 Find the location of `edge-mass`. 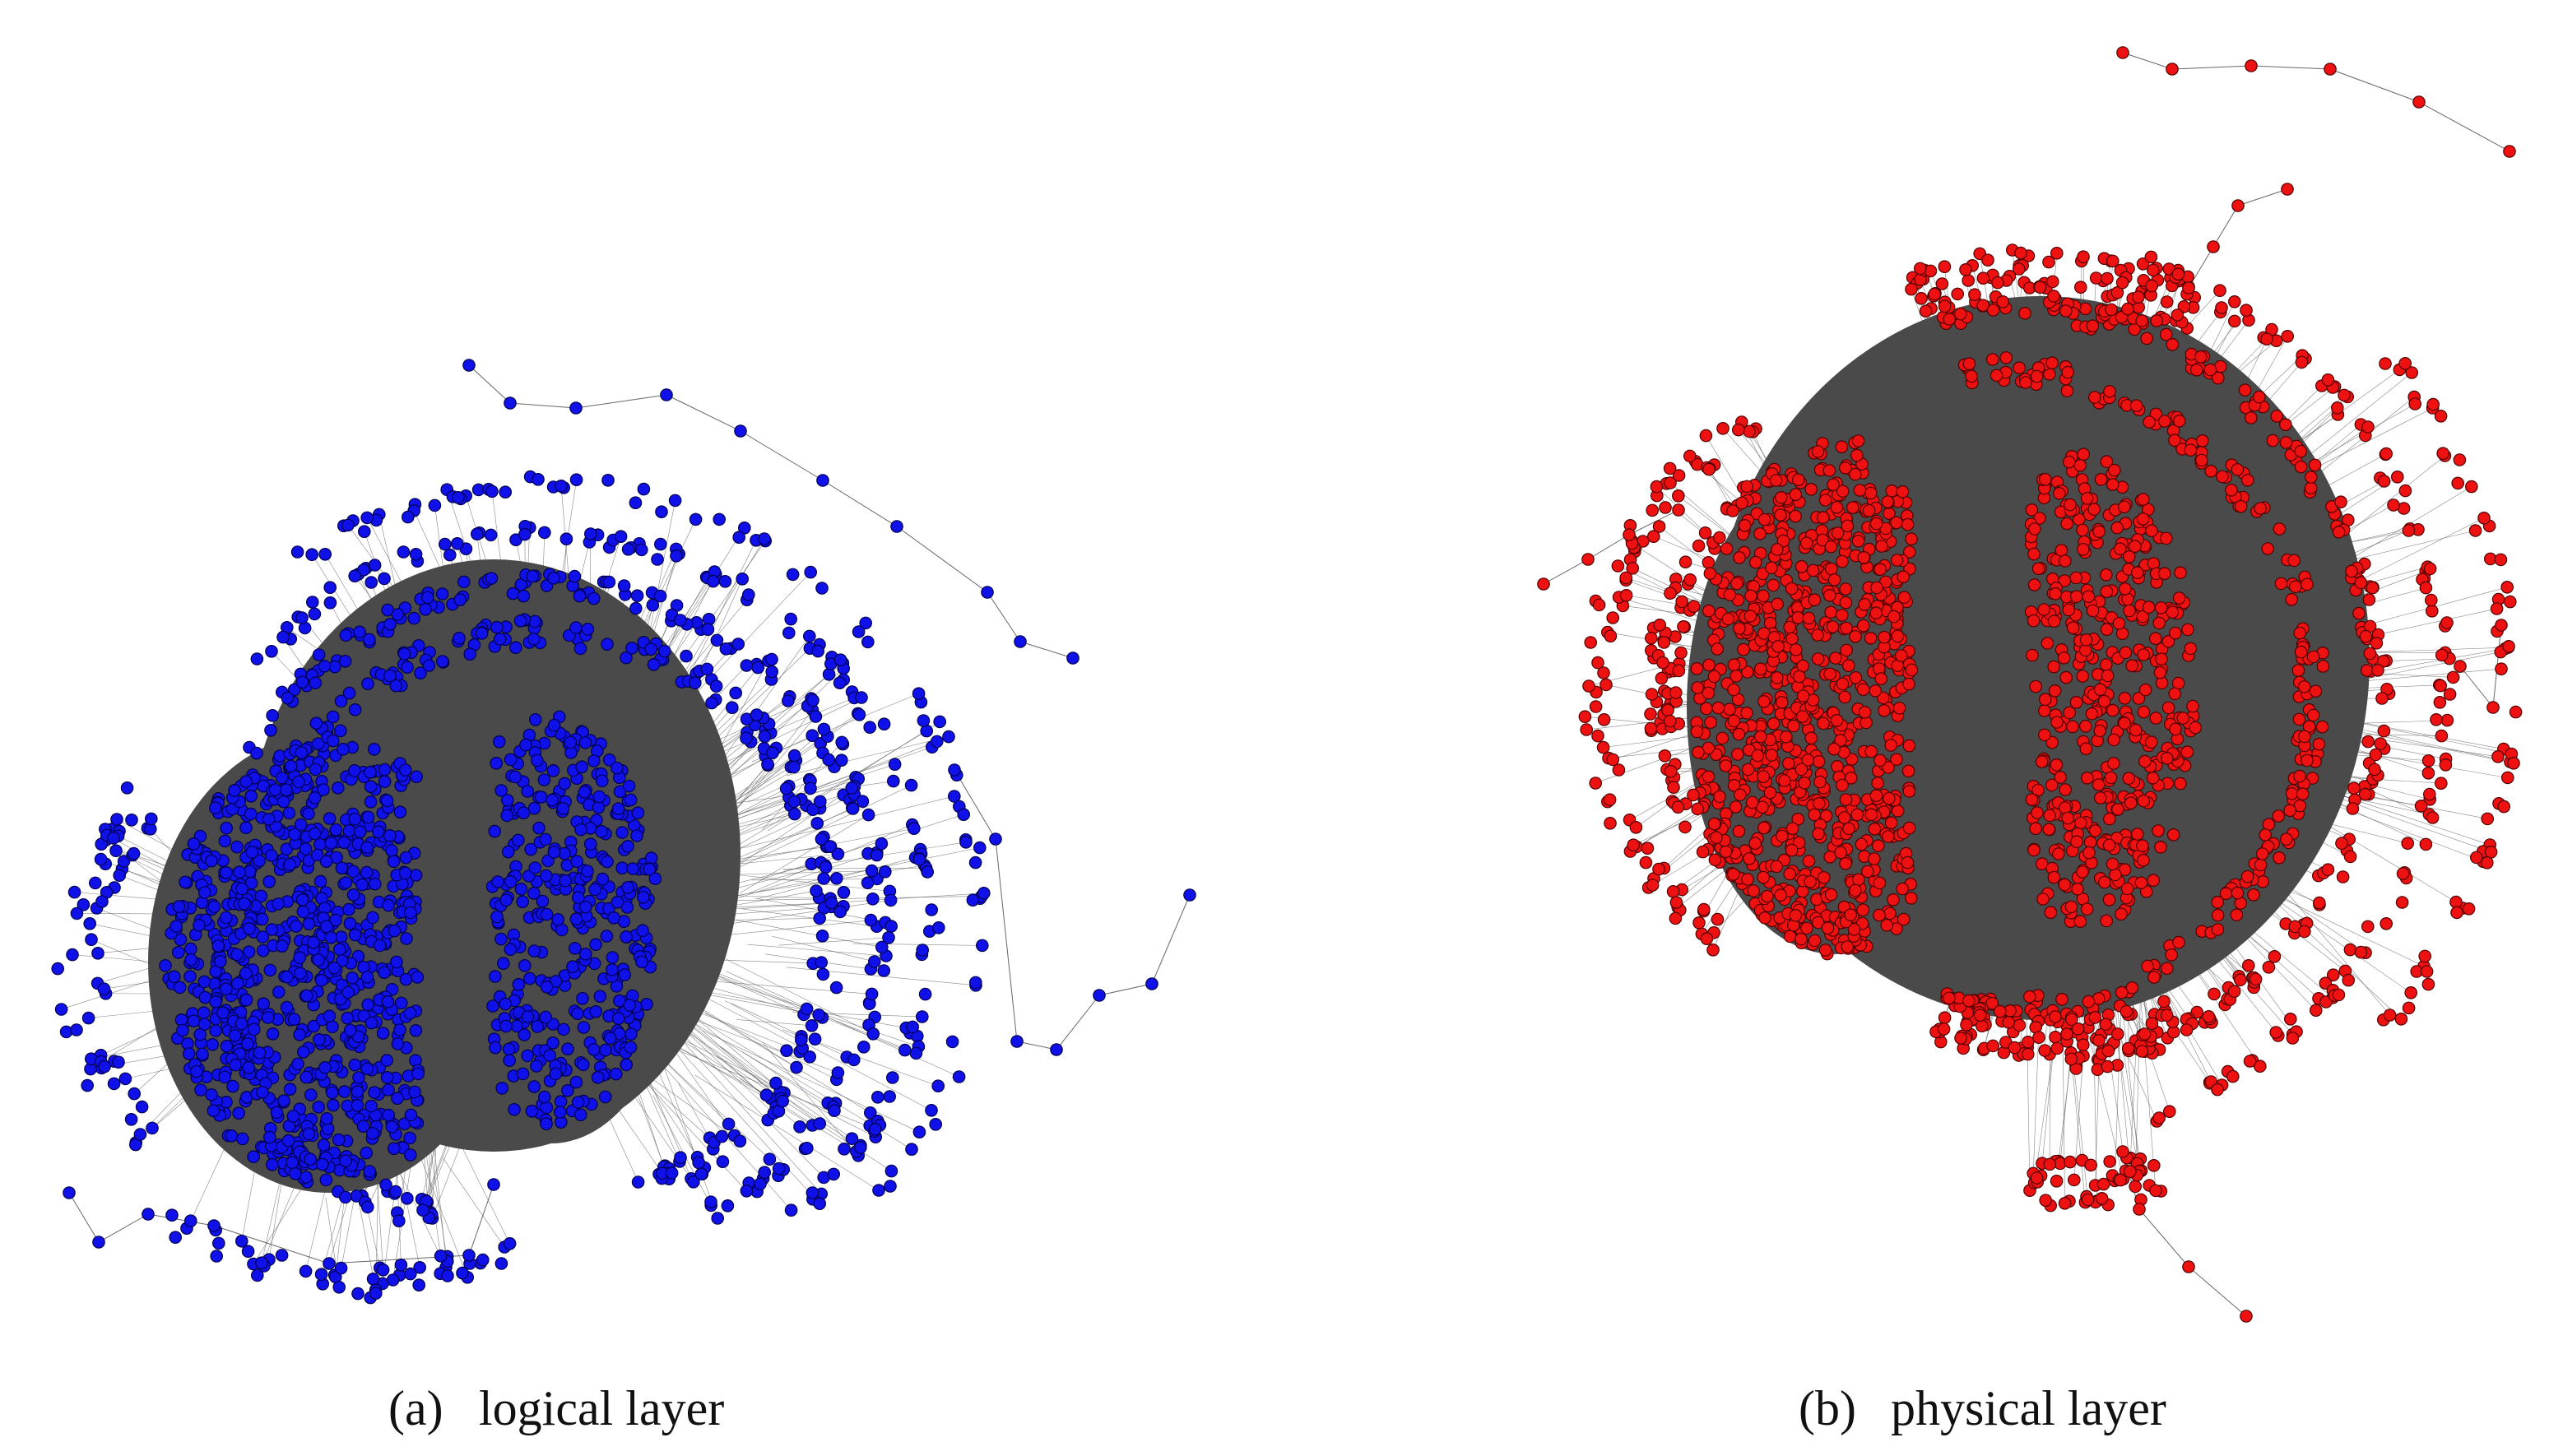

edge-mass is located at coordinates (2040, 658).